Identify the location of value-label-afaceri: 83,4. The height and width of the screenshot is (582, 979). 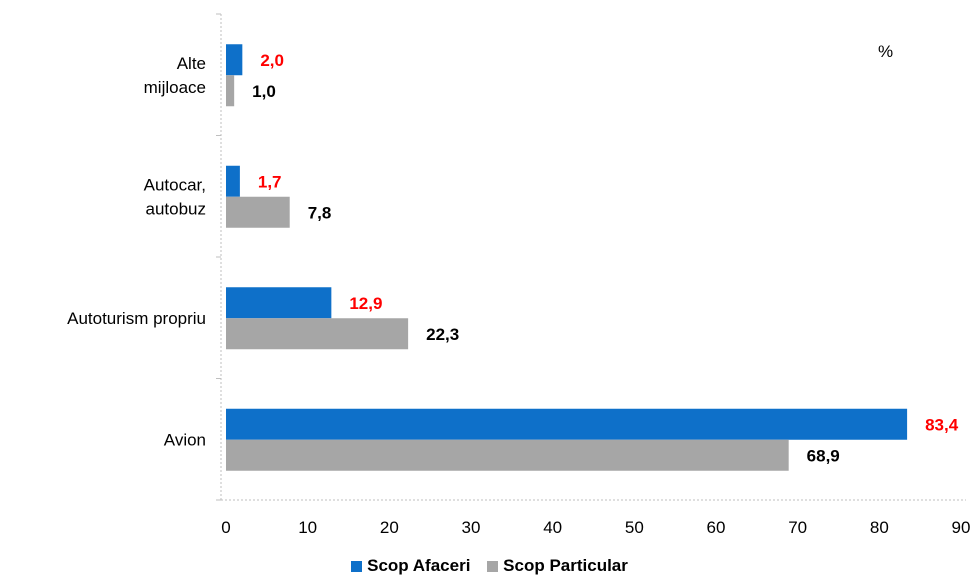
(942, 424).